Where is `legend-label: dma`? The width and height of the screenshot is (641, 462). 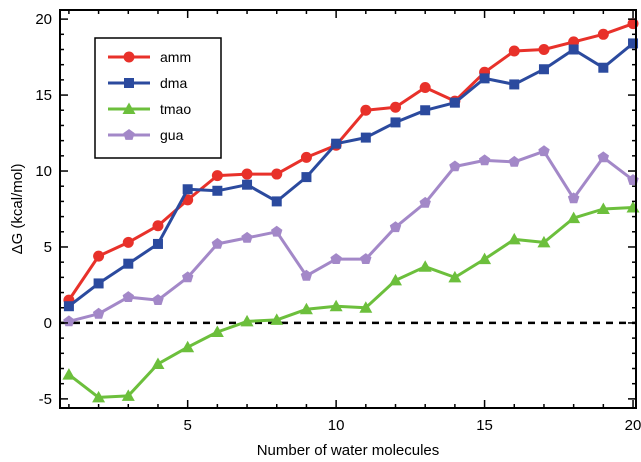 legend-label: dma is located at coordinates (173, 83).